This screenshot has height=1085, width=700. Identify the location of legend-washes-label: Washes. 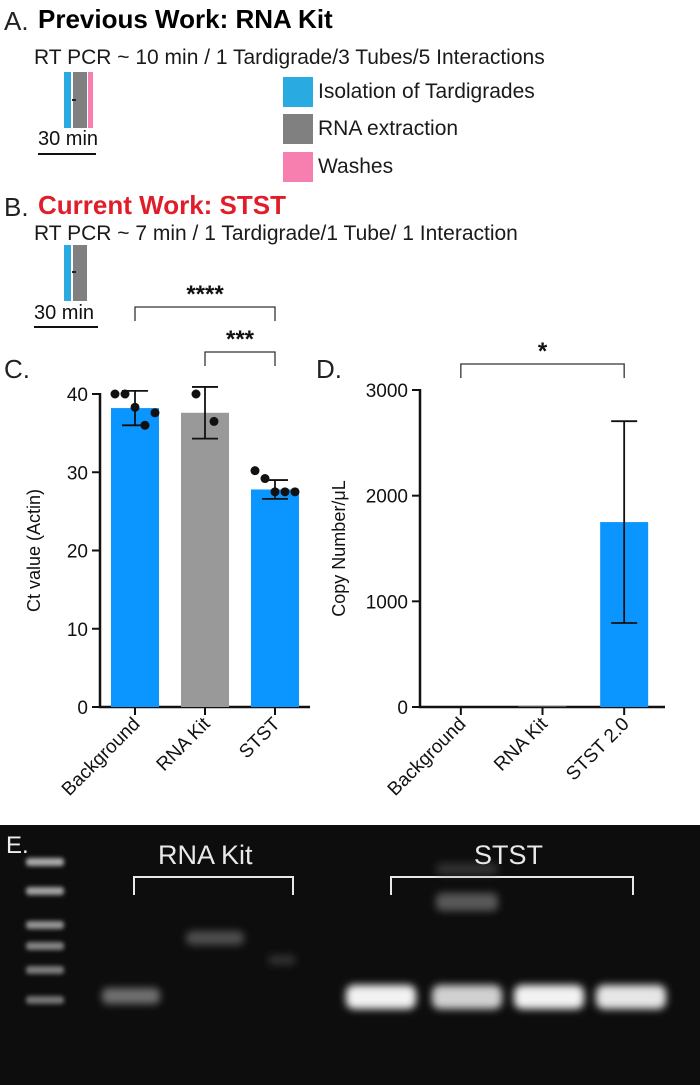
(356, 166).